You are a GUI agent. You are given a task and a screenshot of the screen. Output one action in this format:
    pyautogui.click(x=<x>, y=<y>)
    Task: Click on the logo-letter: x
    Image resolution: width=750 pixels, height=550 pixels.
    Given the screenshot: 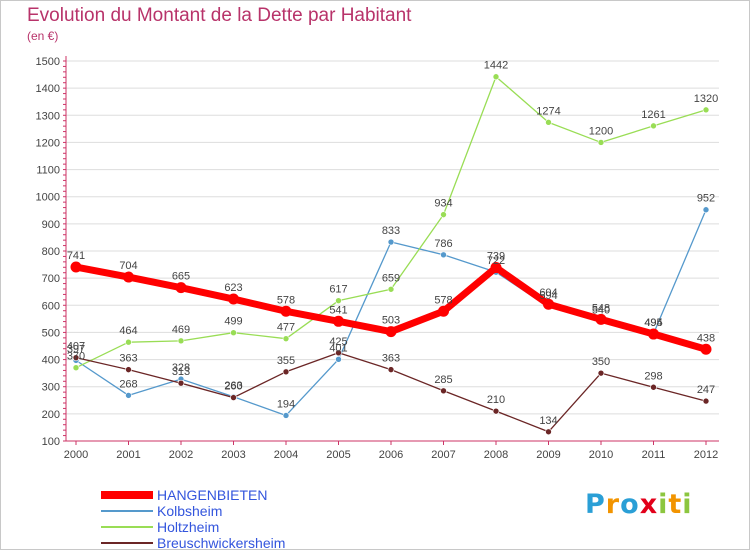 What is the action you would take?
    pyautogui.click(x=649, y=504)
    